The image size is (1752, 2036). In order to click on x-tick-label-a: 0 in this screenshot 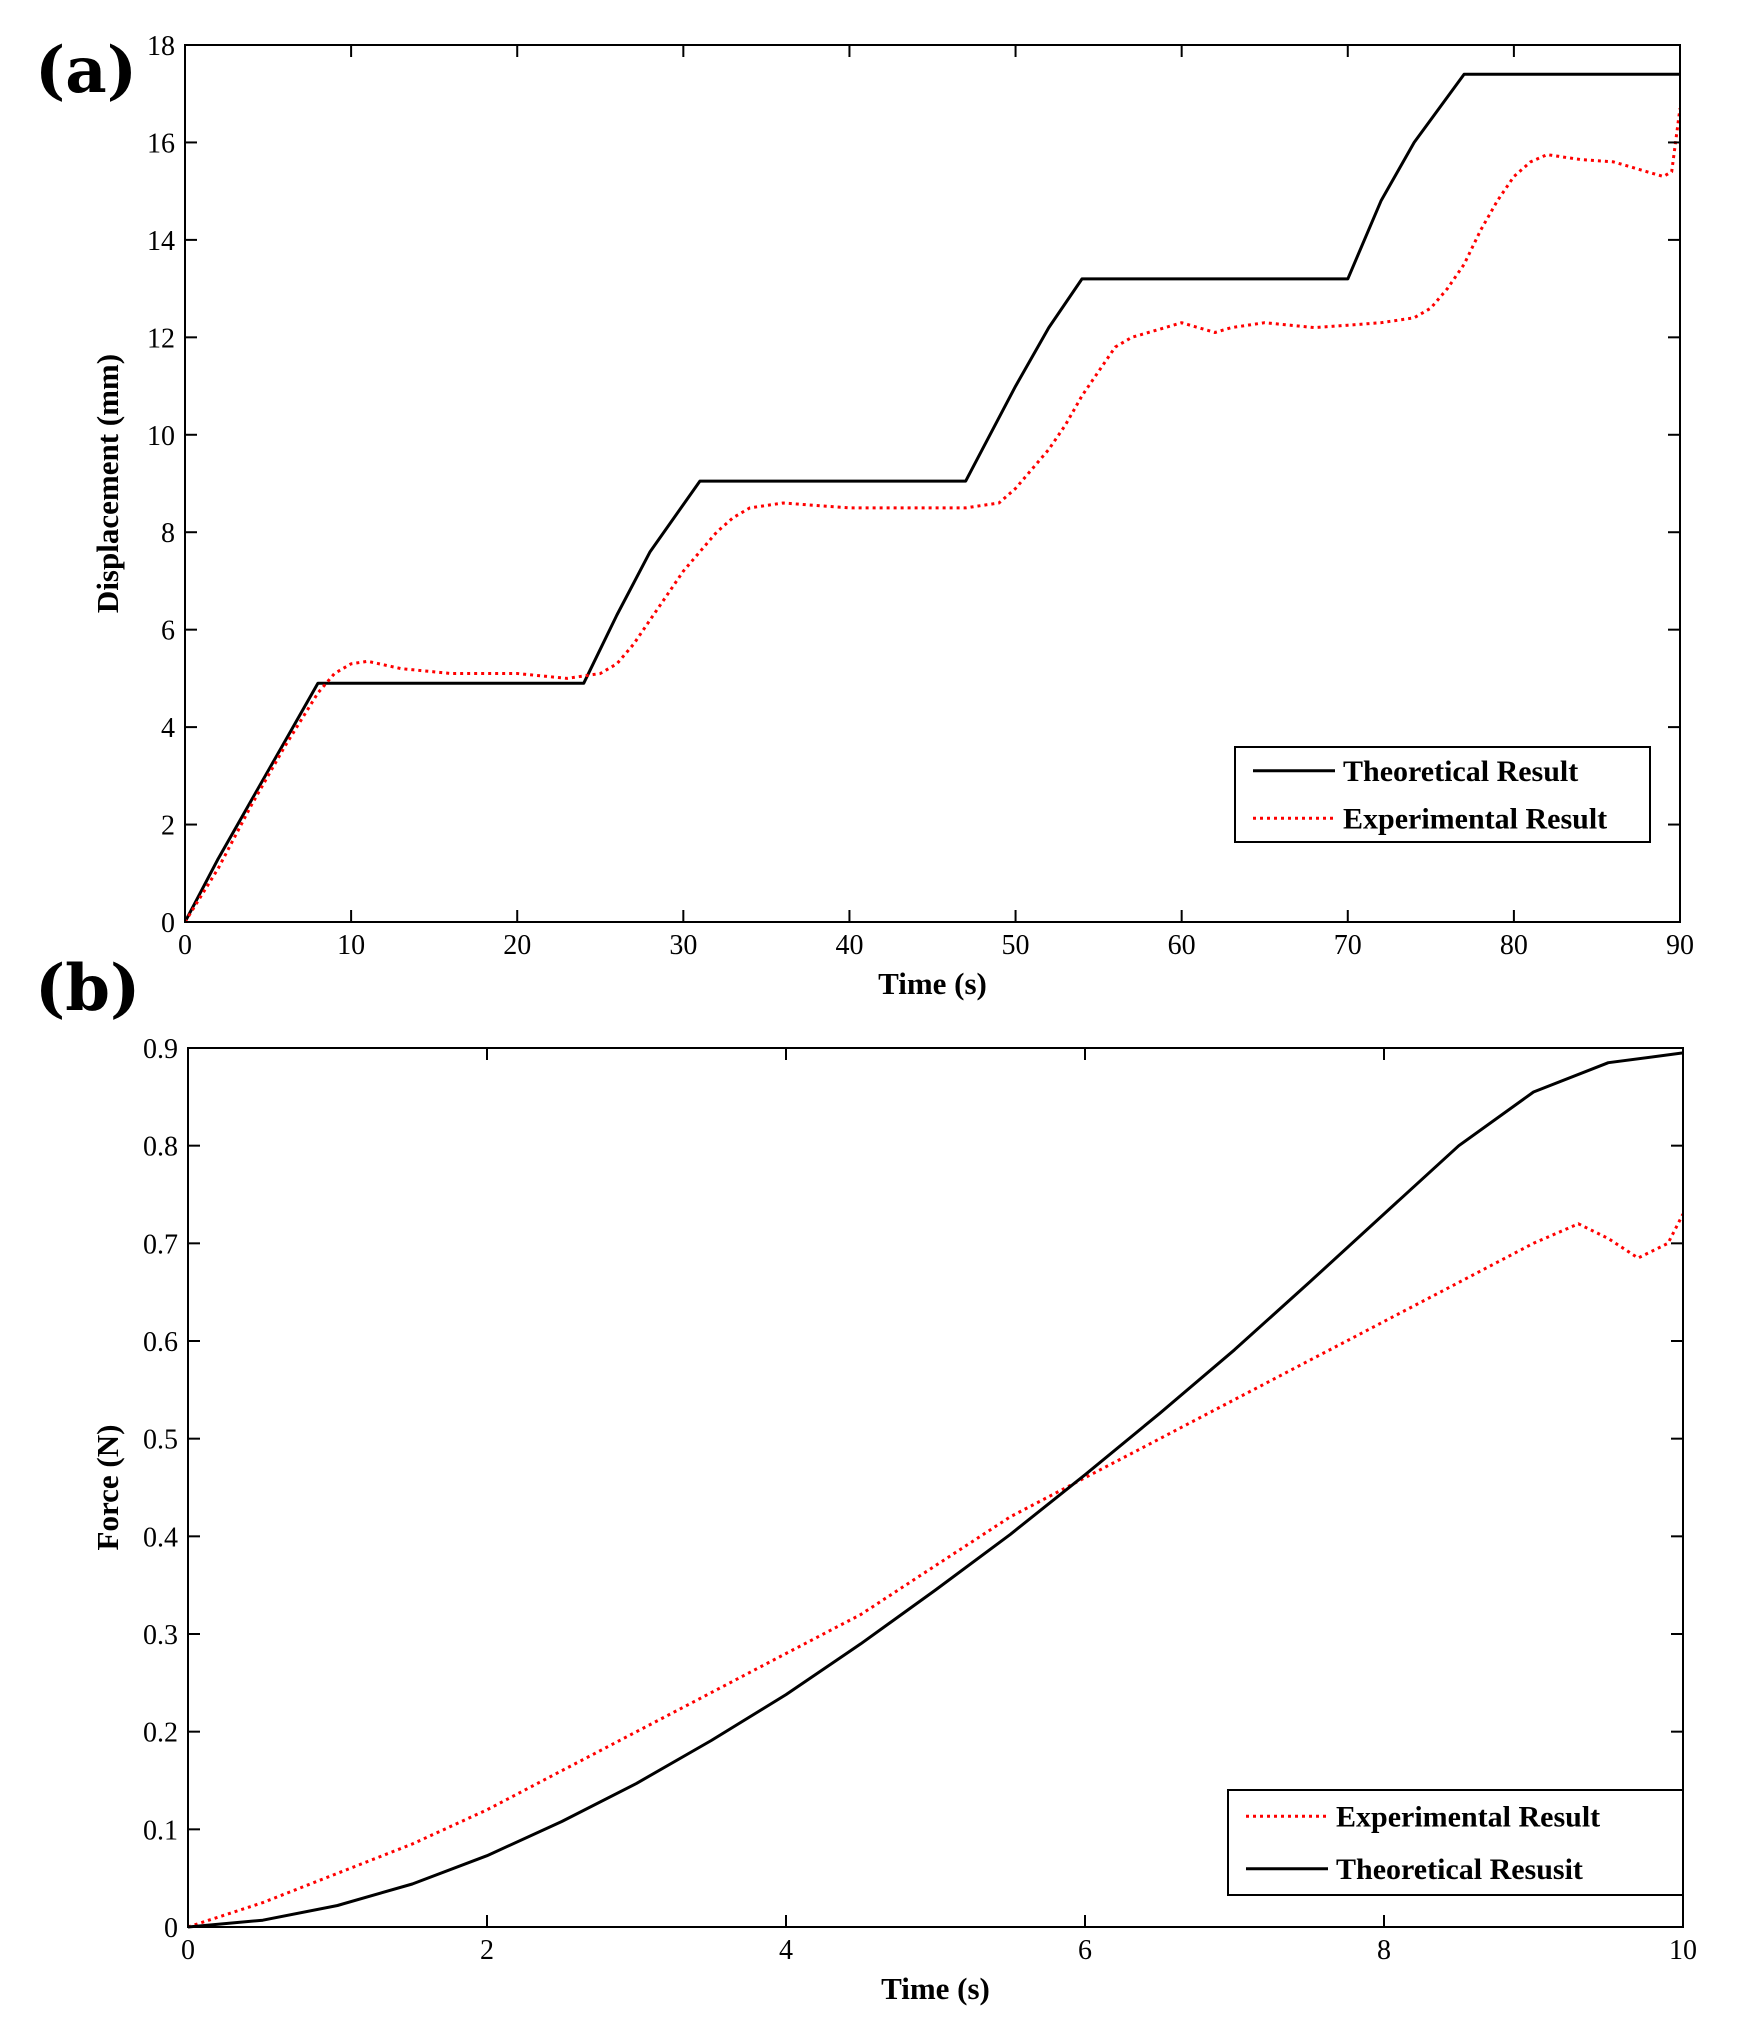, I will do `click(185, 945)`.